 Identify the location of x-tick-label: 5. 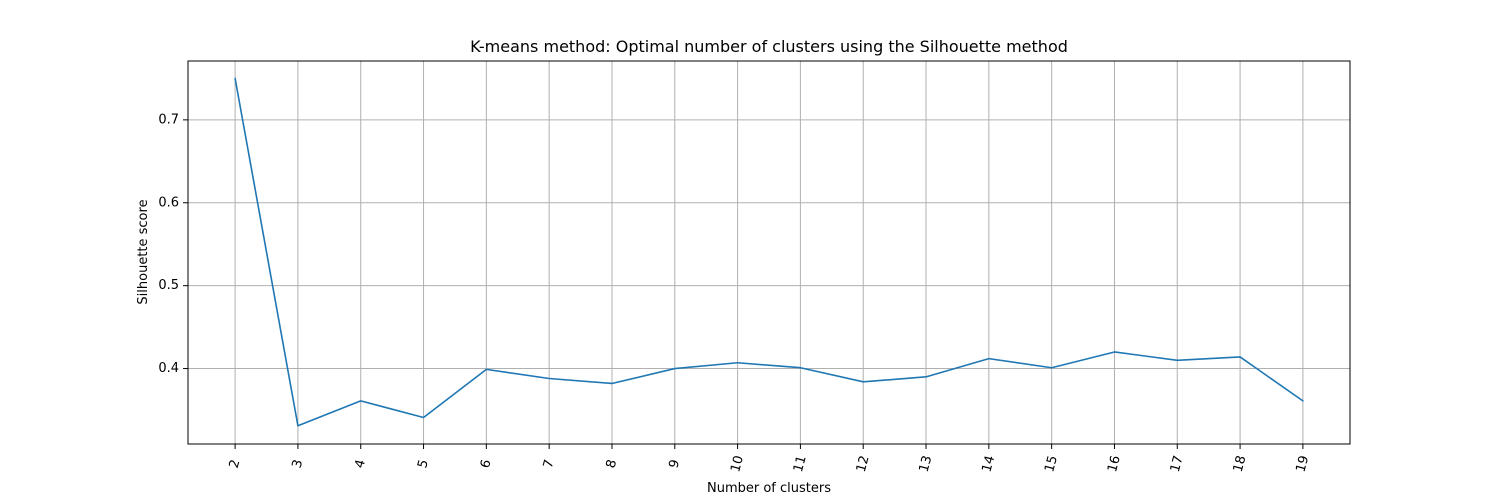
(423, 464).